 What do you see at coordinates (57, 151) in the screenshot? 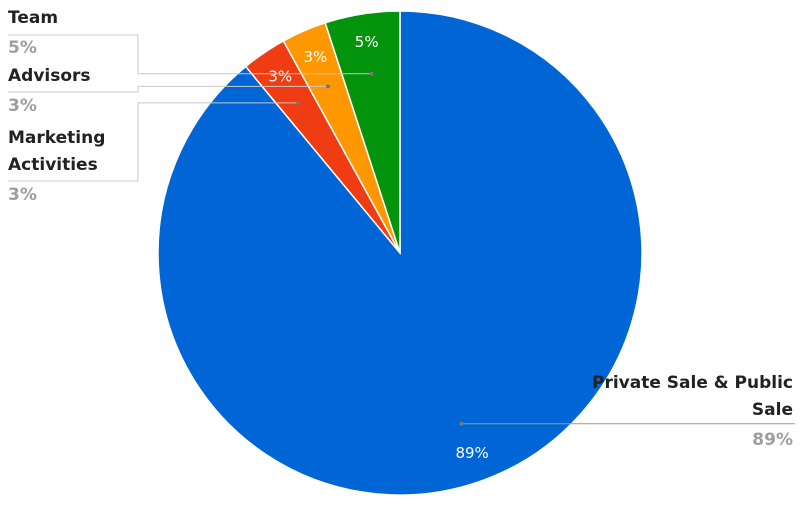
I see `legend-name: Marketing Activities` at bounding box center [57, 151].